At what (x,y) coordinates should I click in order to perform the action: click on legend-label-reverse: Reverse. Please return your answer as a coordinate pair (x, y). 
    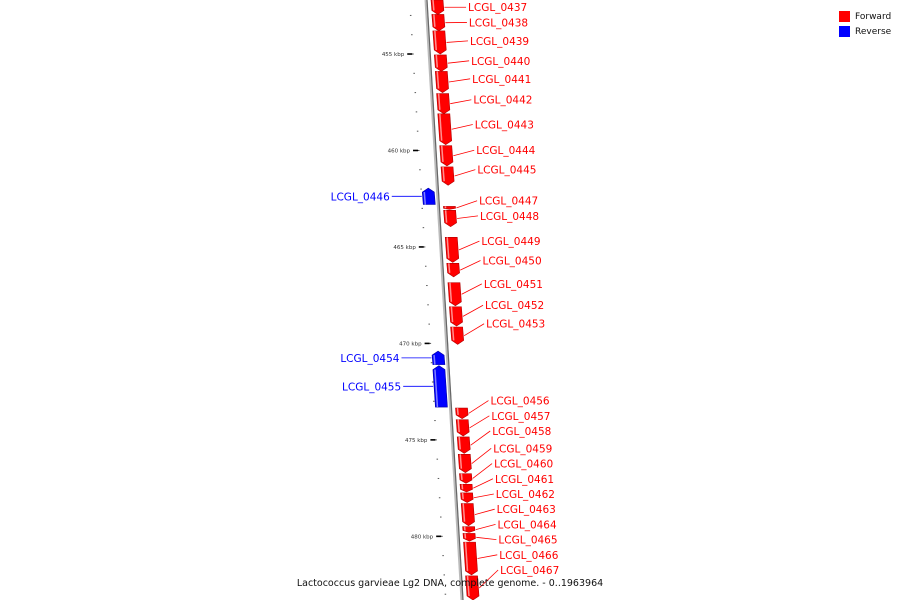
    Looking at the image, I should click on (873, 31).